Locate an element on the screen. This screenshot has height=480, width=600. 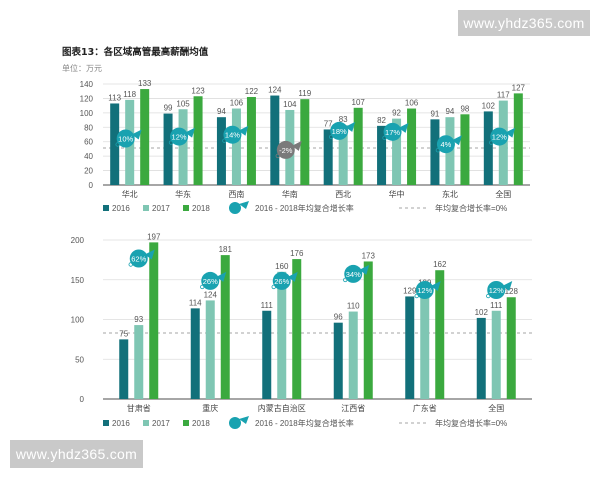
data-label: 111 is located at coordinates (496, 305).